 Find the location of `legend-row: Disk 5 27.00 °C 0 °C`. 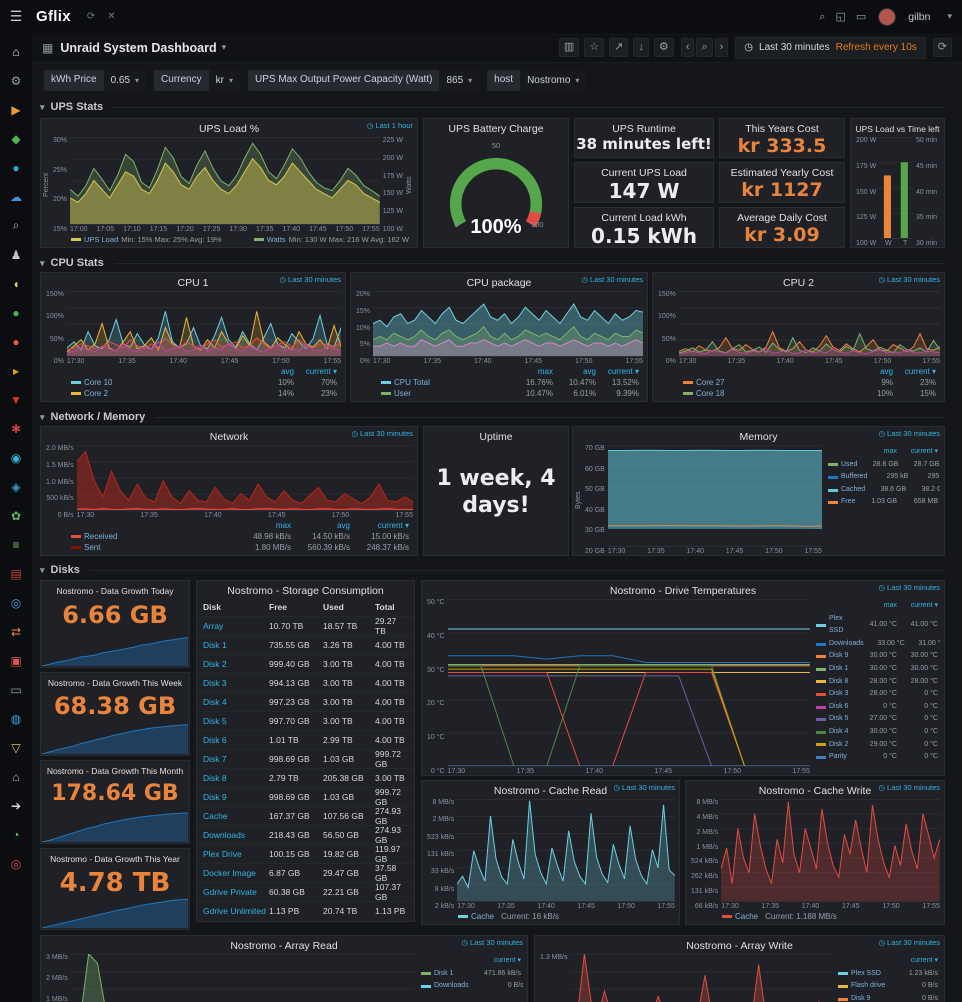

legend-row: Disk 5 27.00 °C 0 °C is located at coordinates (877, 719).